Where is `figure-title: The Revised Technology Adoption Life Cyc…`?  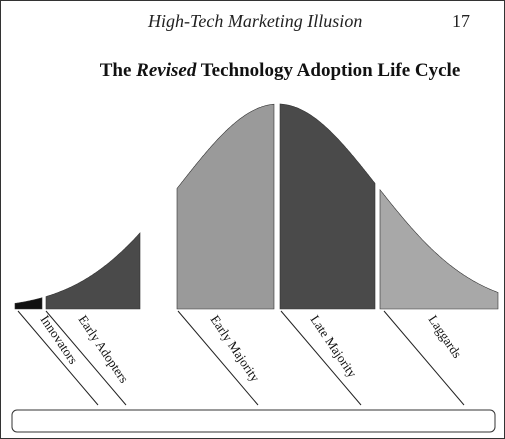 figure-title: The Revised Technology Adoption Life Cyc… is located at coordinates (280, 70).